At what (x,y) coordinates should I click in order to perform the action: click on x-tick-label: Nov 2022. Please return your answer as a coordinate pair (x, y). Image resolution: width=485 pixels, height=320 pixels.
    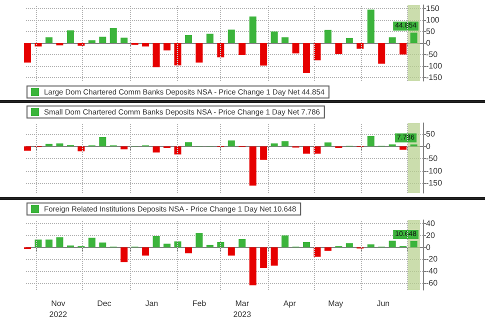
    Looking at the image, I should click on (58, 309).